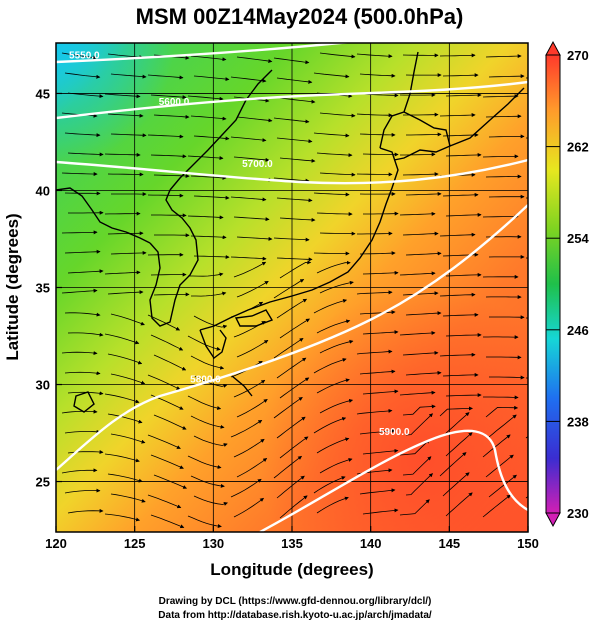 The image size is (599, 625). I want to click on x-tick-label: 135, so click(292, 543).